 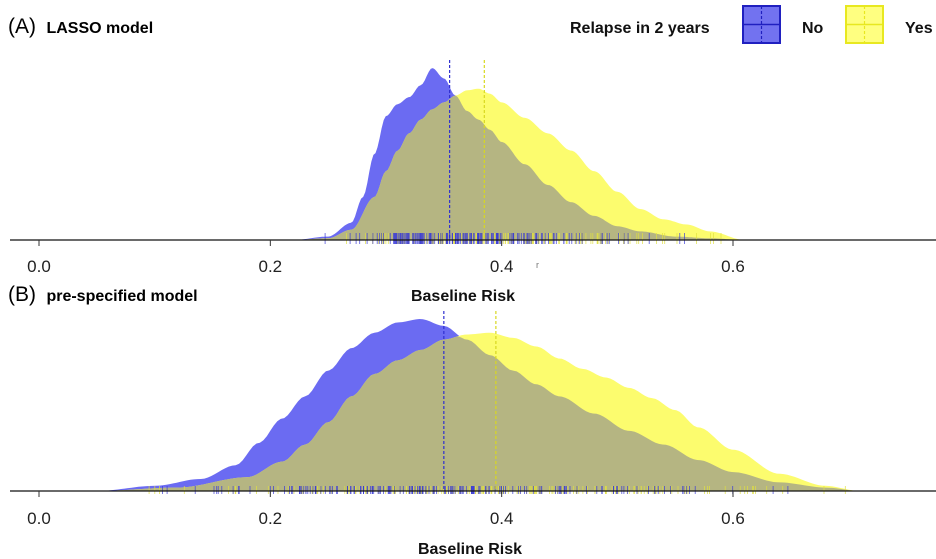 What do you see at coordinates (497, 490) in the screenshot?
I see `panel-b-rug` at bounding box center [497, 490].